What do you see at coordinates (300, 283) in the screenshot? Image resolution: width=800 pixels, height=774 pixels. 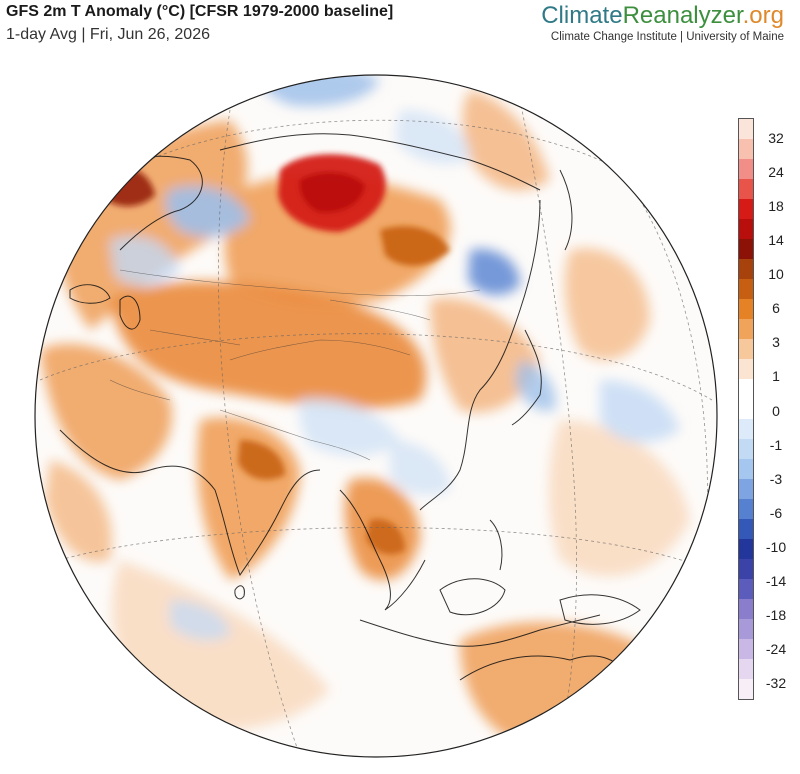 I see `border-russia-south` at bounding box center [300, 283].